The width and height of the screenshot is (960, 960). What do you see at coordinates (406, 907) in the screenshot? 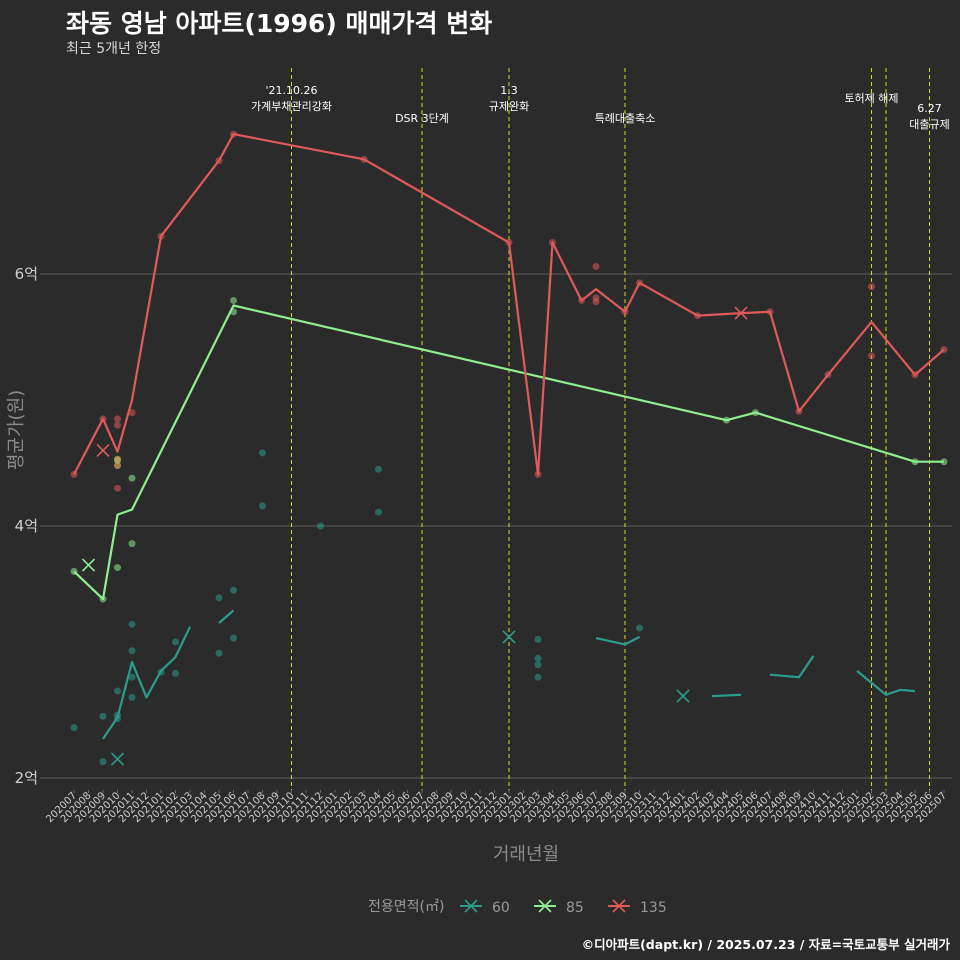
I see `legend-title: 전용면적(㎡)` at bounding box center [406, 907].